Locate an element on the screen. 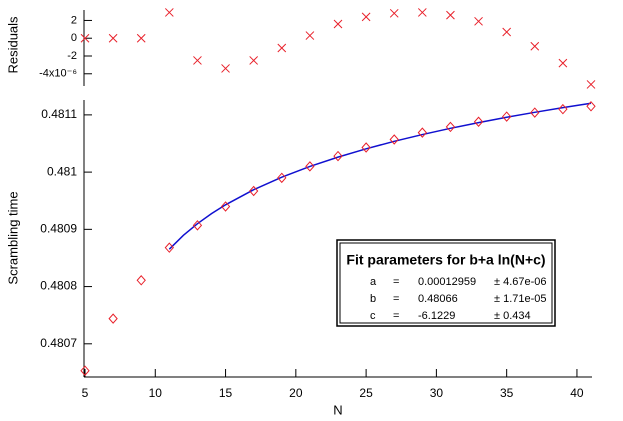 The width and height of the screenshot is (623, 421). x-tick-label: 15 is located at coordinates (226, 393).